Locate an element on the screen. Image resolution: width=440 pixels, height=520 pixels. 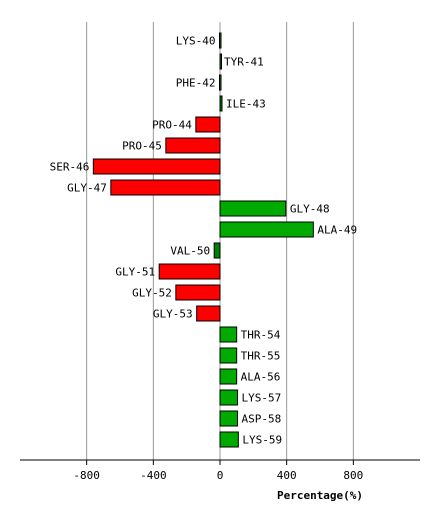
category-label-val-50: VAL-50 is located at coordinates (190, 251).